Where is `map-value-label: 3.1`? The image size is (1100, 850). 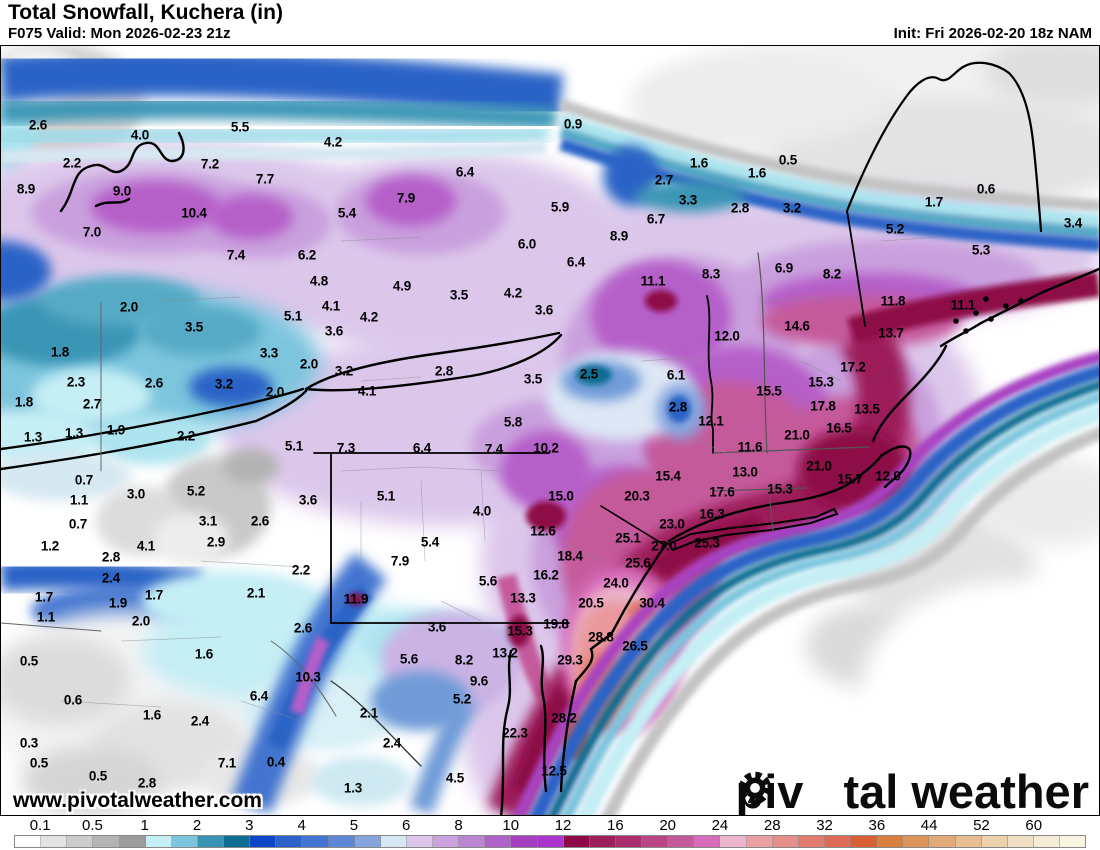
map-value-label: 3.1 is located at coordinates (208, 521).